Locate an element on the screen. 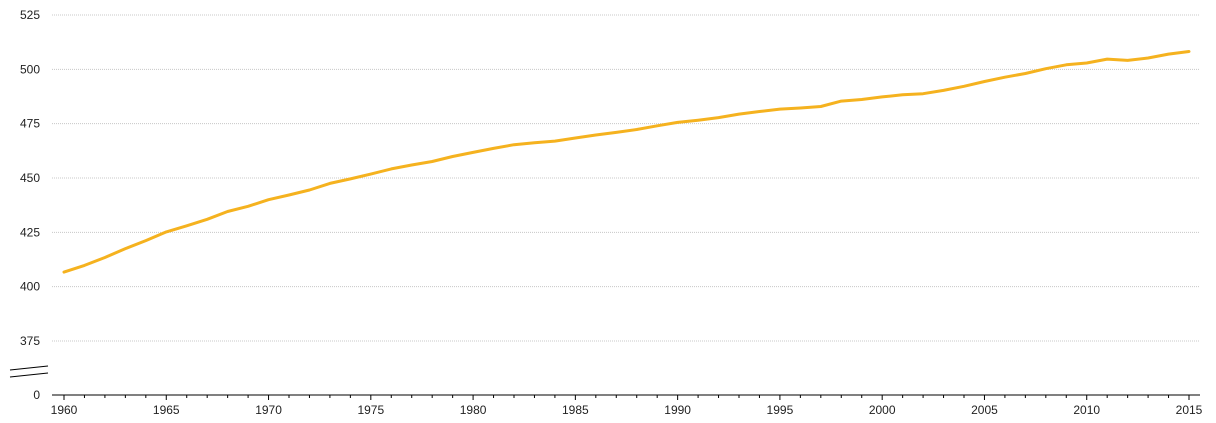  x-tick-label: 1960 is located at coordinates (64, 410).